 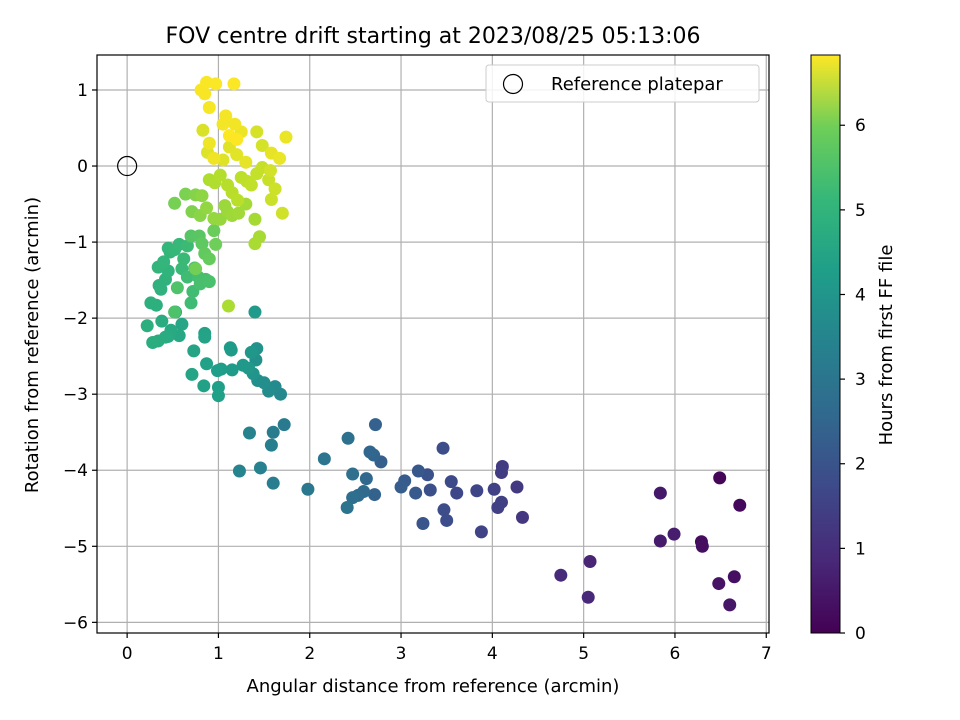 I want to click on y-tick-label: 1, so click(x=82, y=91).